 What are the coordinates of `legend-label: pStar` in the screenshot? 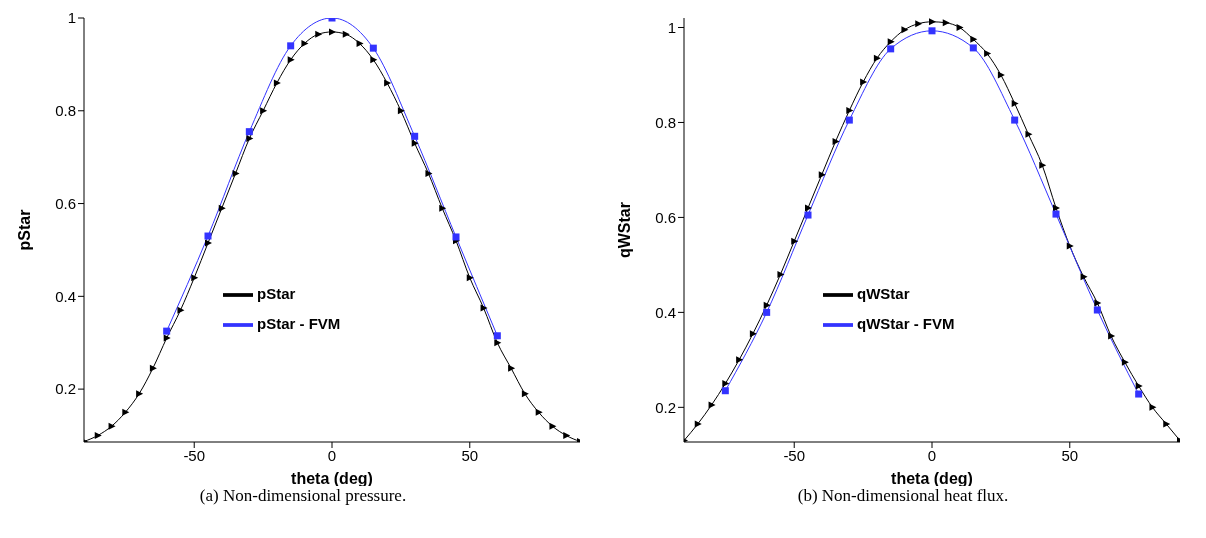 It's located at (276, 293).